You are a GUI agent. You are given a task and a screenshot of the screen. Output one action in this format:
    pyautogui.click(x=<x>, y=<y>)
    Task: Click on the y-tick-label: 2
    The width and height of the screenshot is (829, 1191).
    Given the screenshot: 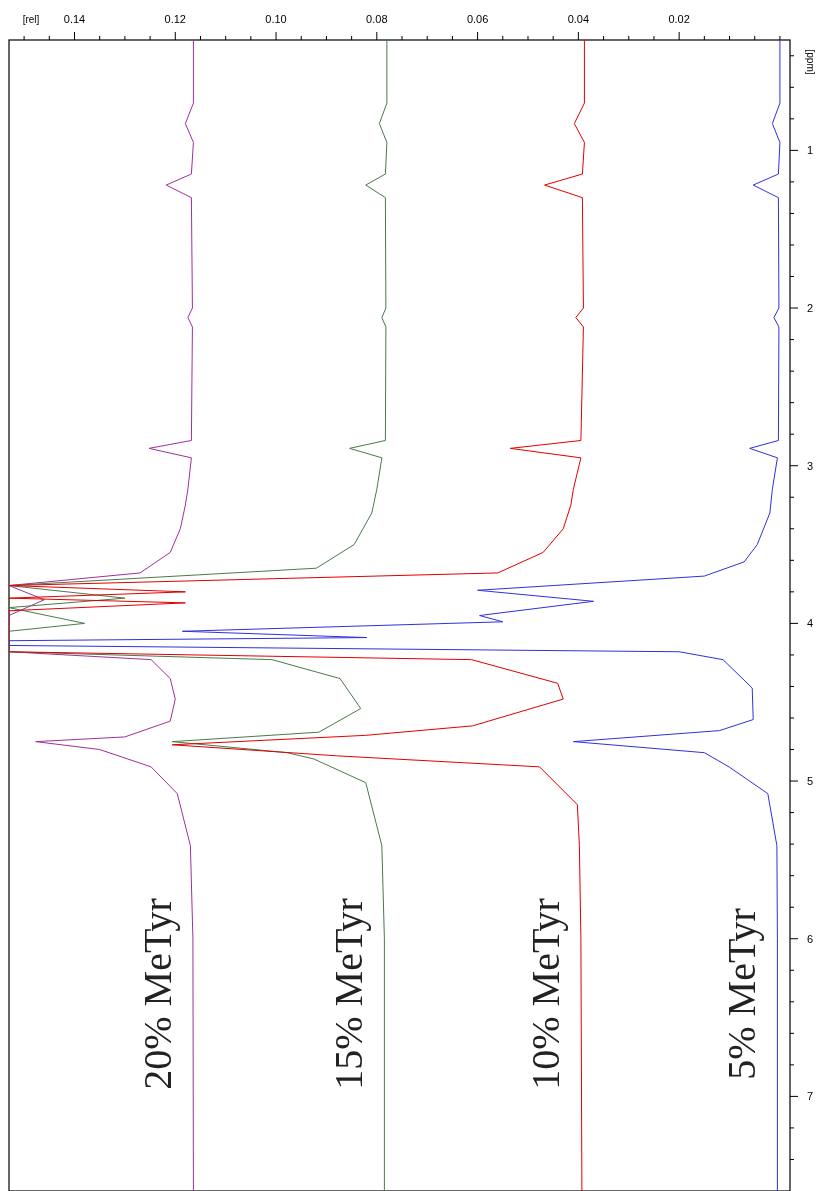 What is the action you would take?
    pyautogui.click(x=810, y=308)
    